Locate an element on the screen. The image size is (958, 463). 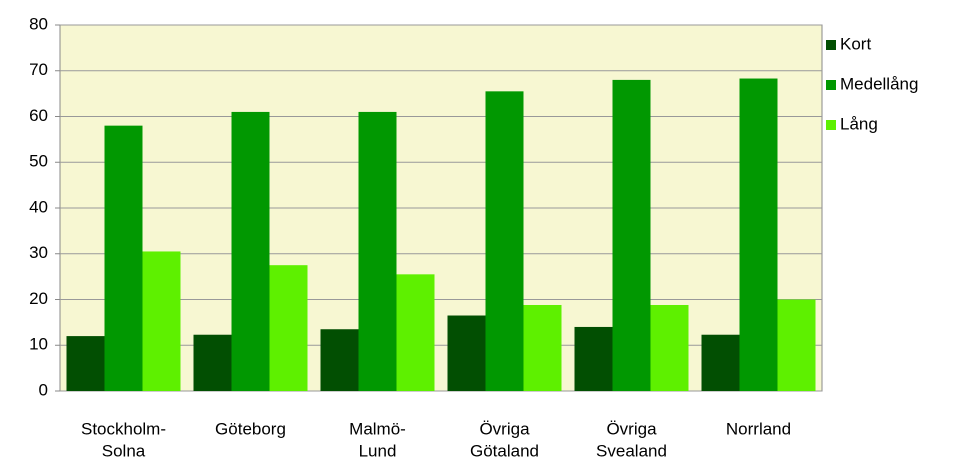
x-tick-label: Göteborg is located at coordinates (250, 428).